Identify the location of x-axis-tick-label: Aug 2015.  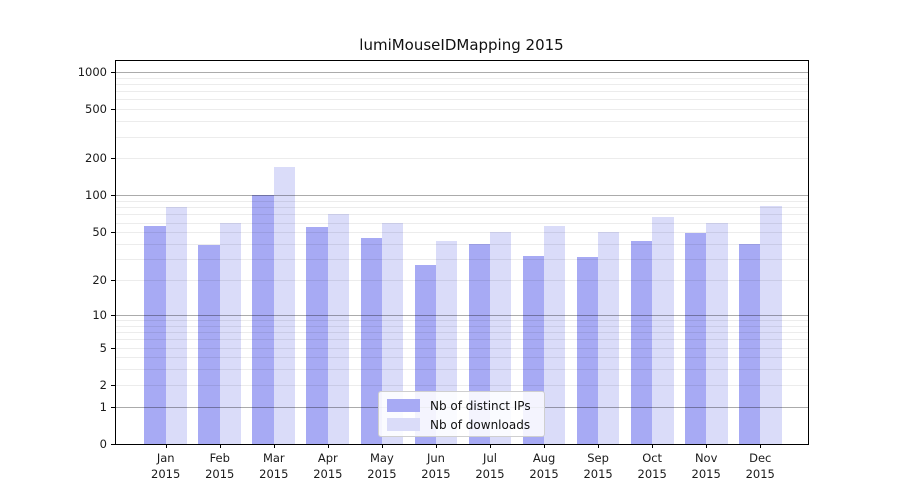
(544, 466).